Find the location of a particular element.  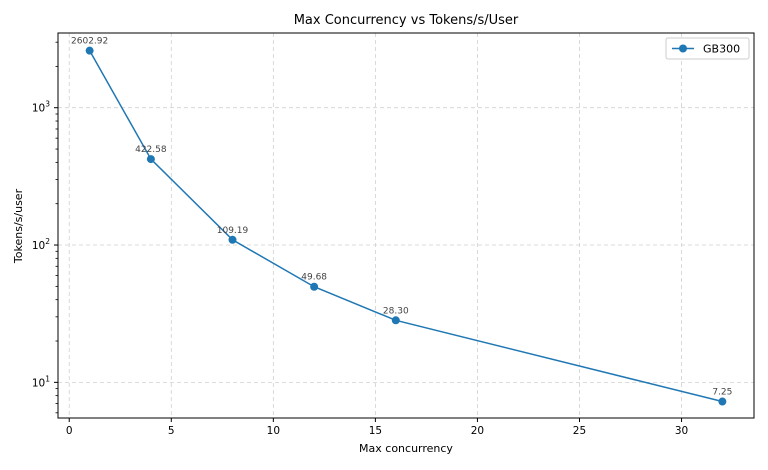

y-axis-label: Tokens/s/user is located at coordinates (18, 226).